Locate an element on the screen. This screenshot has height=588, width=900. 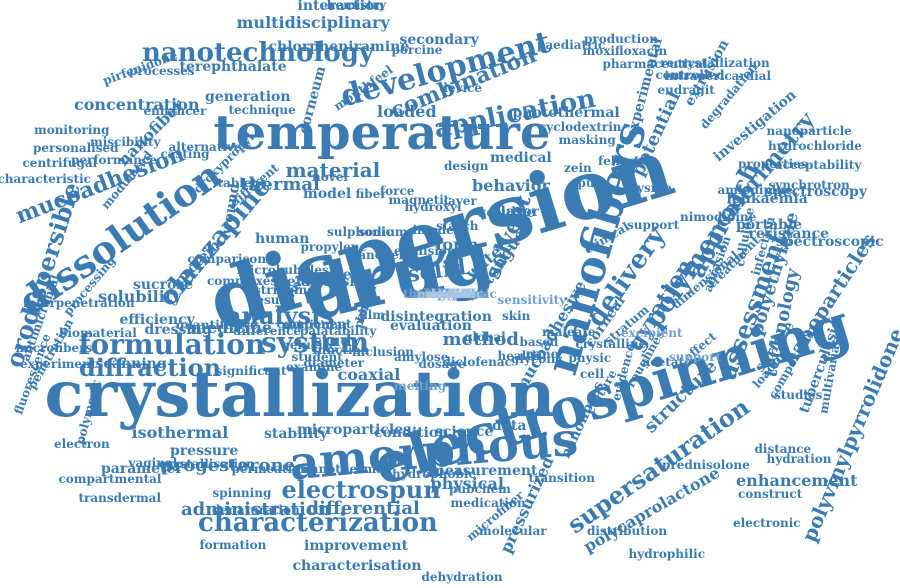
word-model: model is located at coordinates (327, 194).